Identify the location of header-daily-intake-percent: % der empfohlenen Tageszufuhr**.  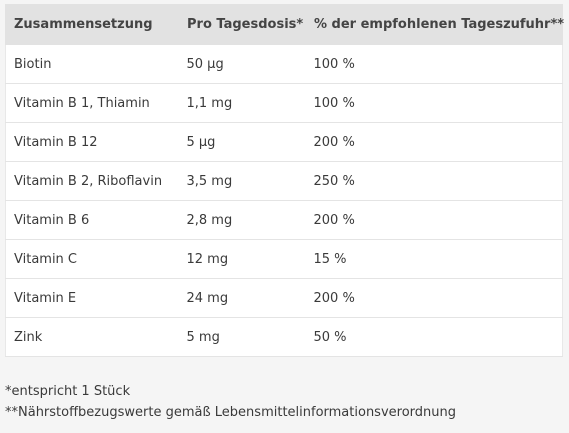
(434, 24).